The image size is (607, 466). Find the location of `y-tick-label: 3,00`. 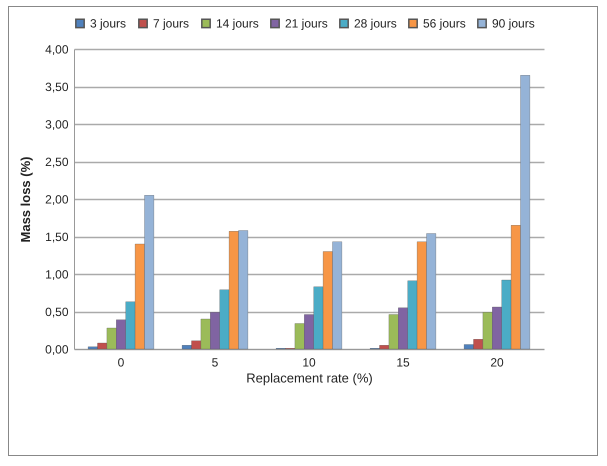

y-tick-label: 3,00 is located at coordinates (57, 125).